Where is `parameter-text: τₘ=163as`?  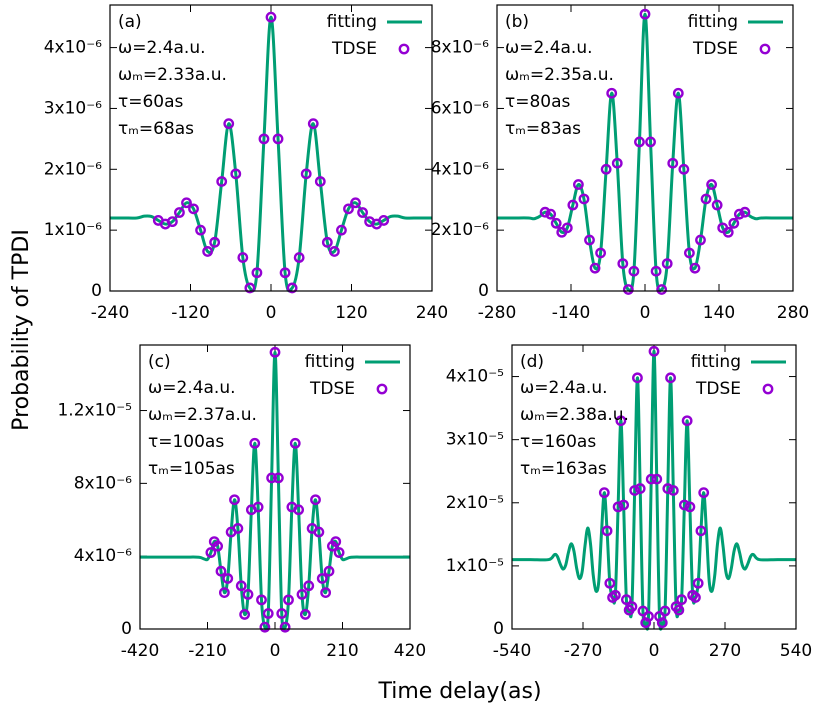 parameter-text: τₘ=163as is located at coordinates (563, 469).